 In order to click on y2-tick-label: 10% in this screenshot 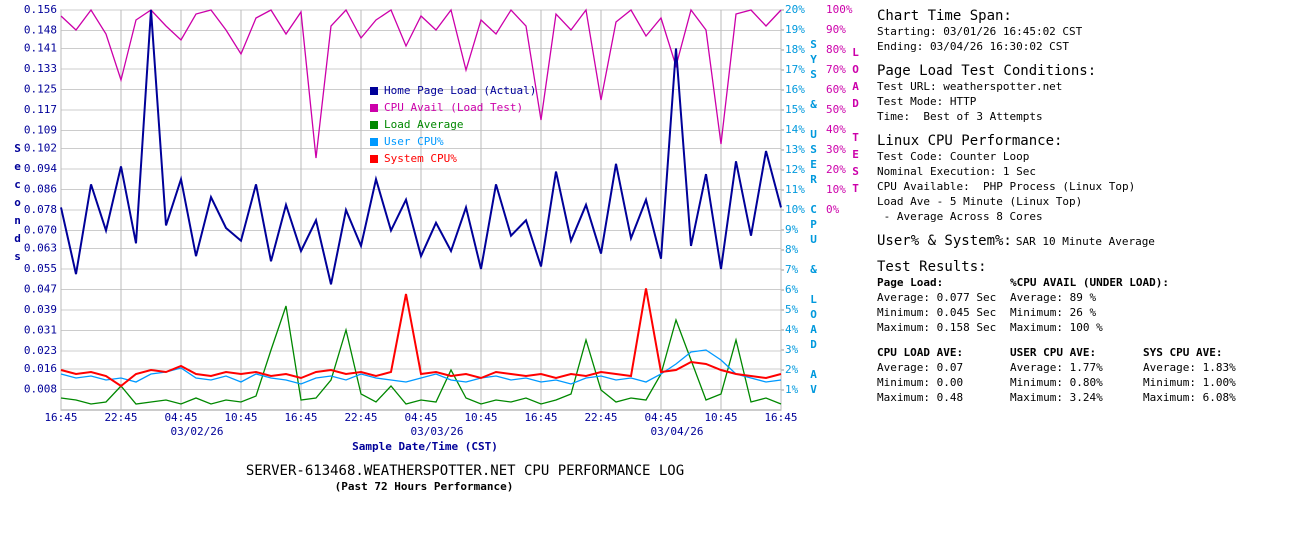, I will do `click(795, 209)`.